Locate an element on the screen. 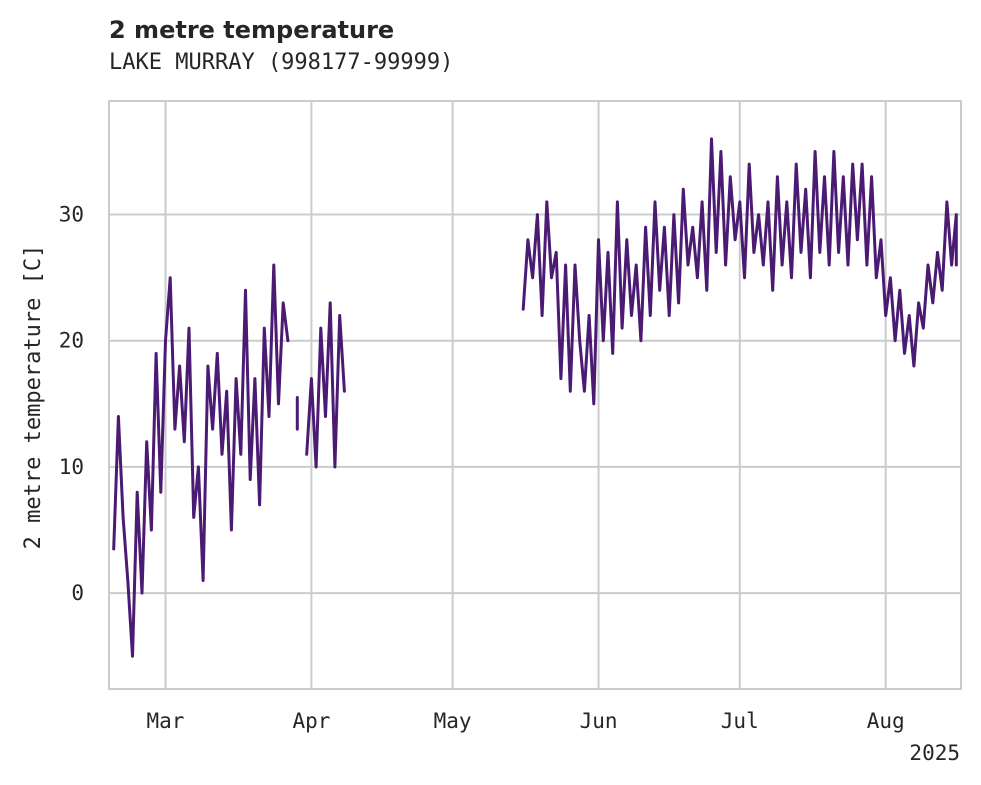 The height and width of the screenshot is (785, 981). x-tick-label: Apr is located at coordinates (311, 721).